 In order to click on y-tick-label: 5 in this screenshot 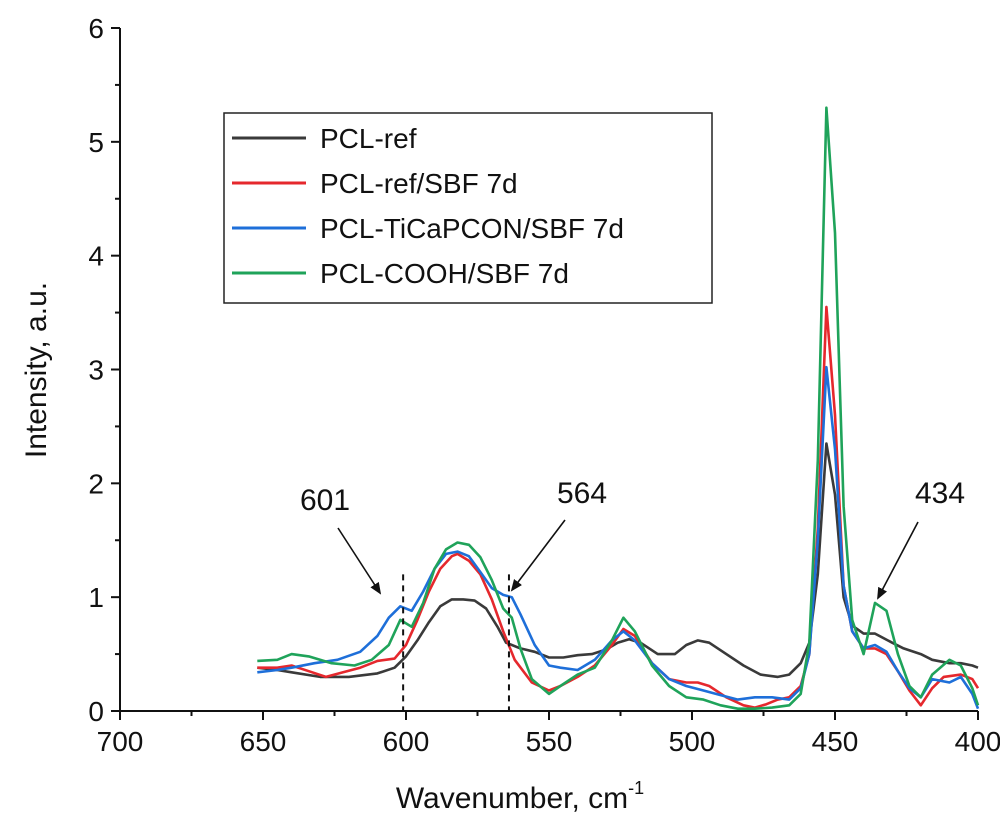, I will do `click(96, 142)`.